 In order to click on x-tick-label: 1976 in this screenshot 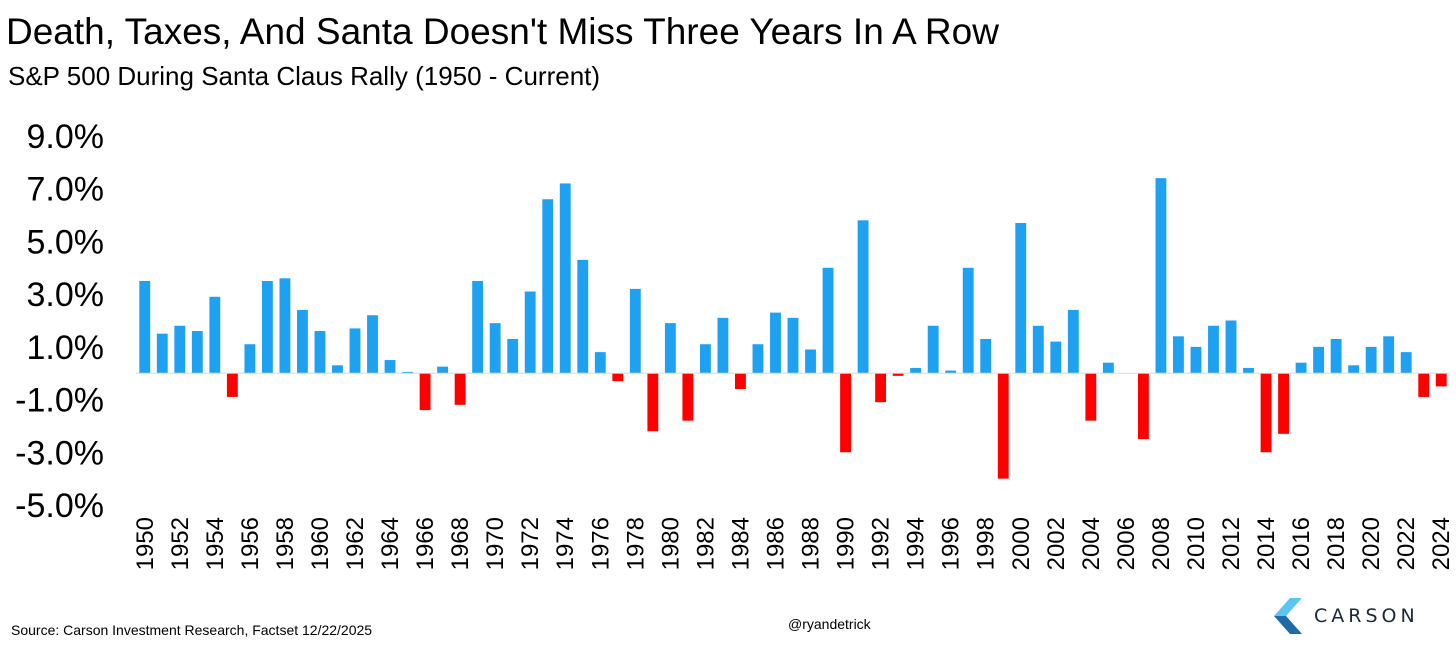, I will do `click(600, 543)`.